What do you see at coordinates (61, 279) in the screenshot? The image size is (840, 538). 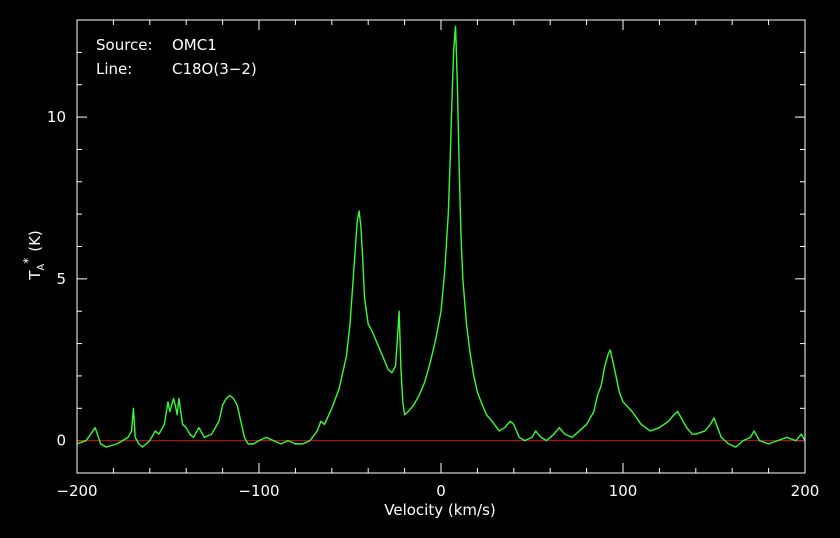 I see `y-tick-label: 5` at bounding box center [61, 279].